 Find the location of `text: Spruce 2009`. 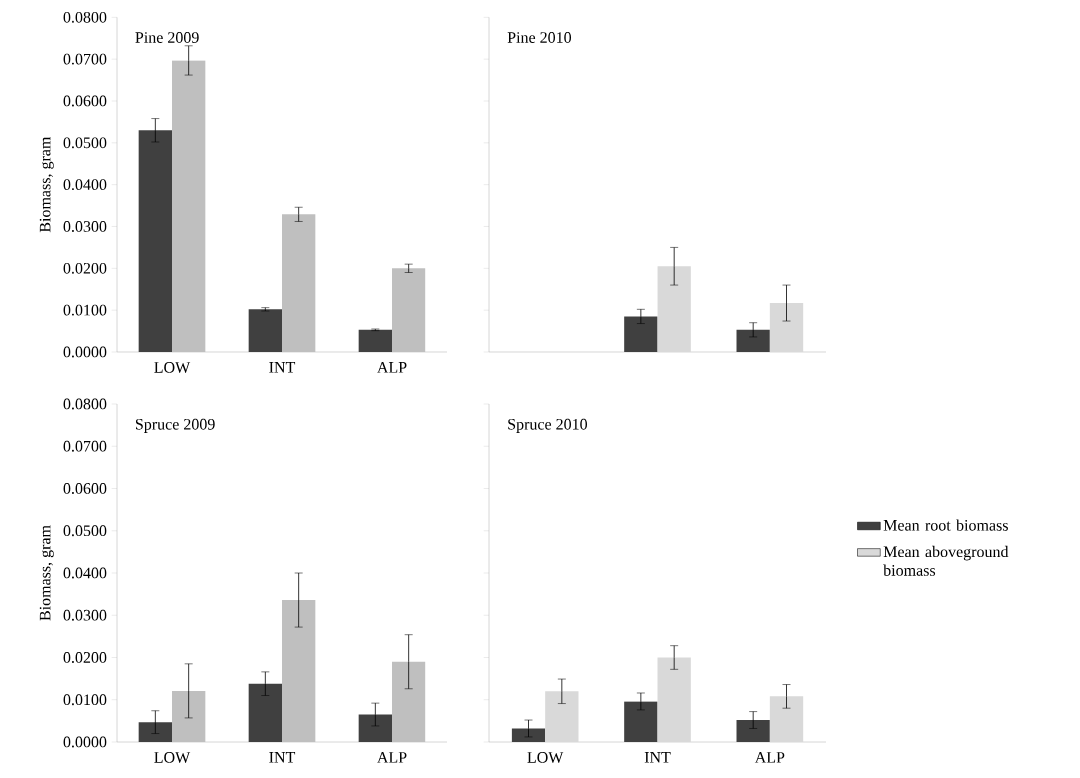

text: Spruce 2009 is located at coordinates (175, 425).